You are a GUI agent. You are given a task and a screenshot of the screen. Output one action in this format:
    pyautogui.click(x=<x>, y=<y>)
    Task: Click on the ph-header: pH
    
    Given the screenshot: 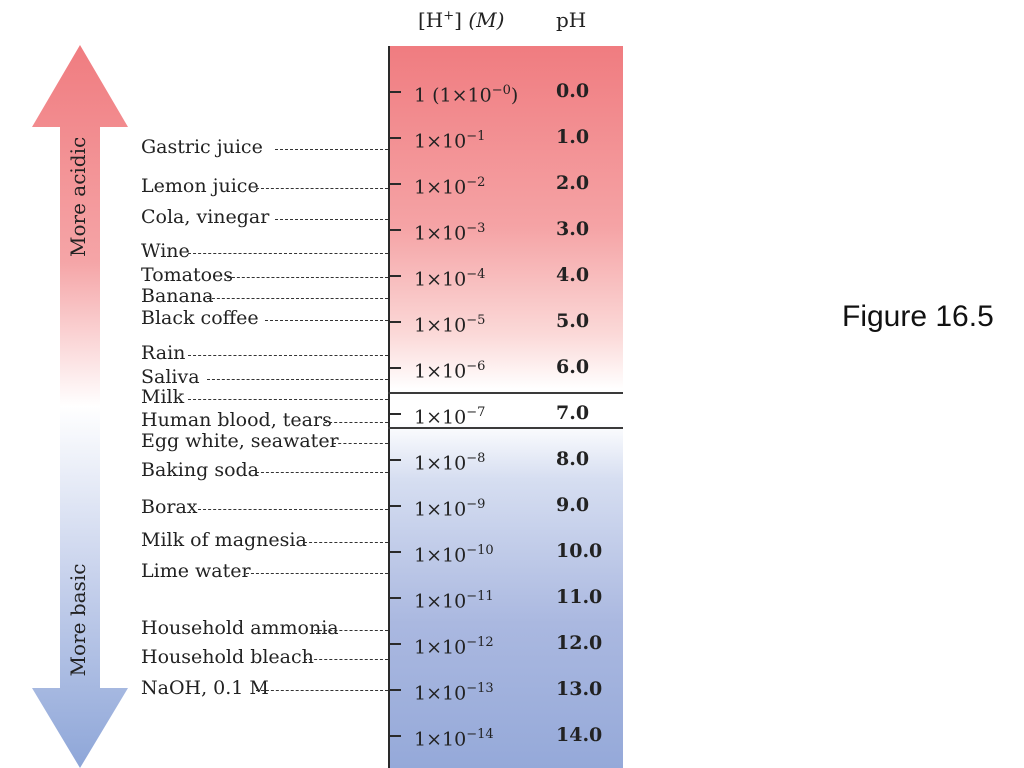 What is the action you would take?
    pyautogui.click(x=571, y=20)
    